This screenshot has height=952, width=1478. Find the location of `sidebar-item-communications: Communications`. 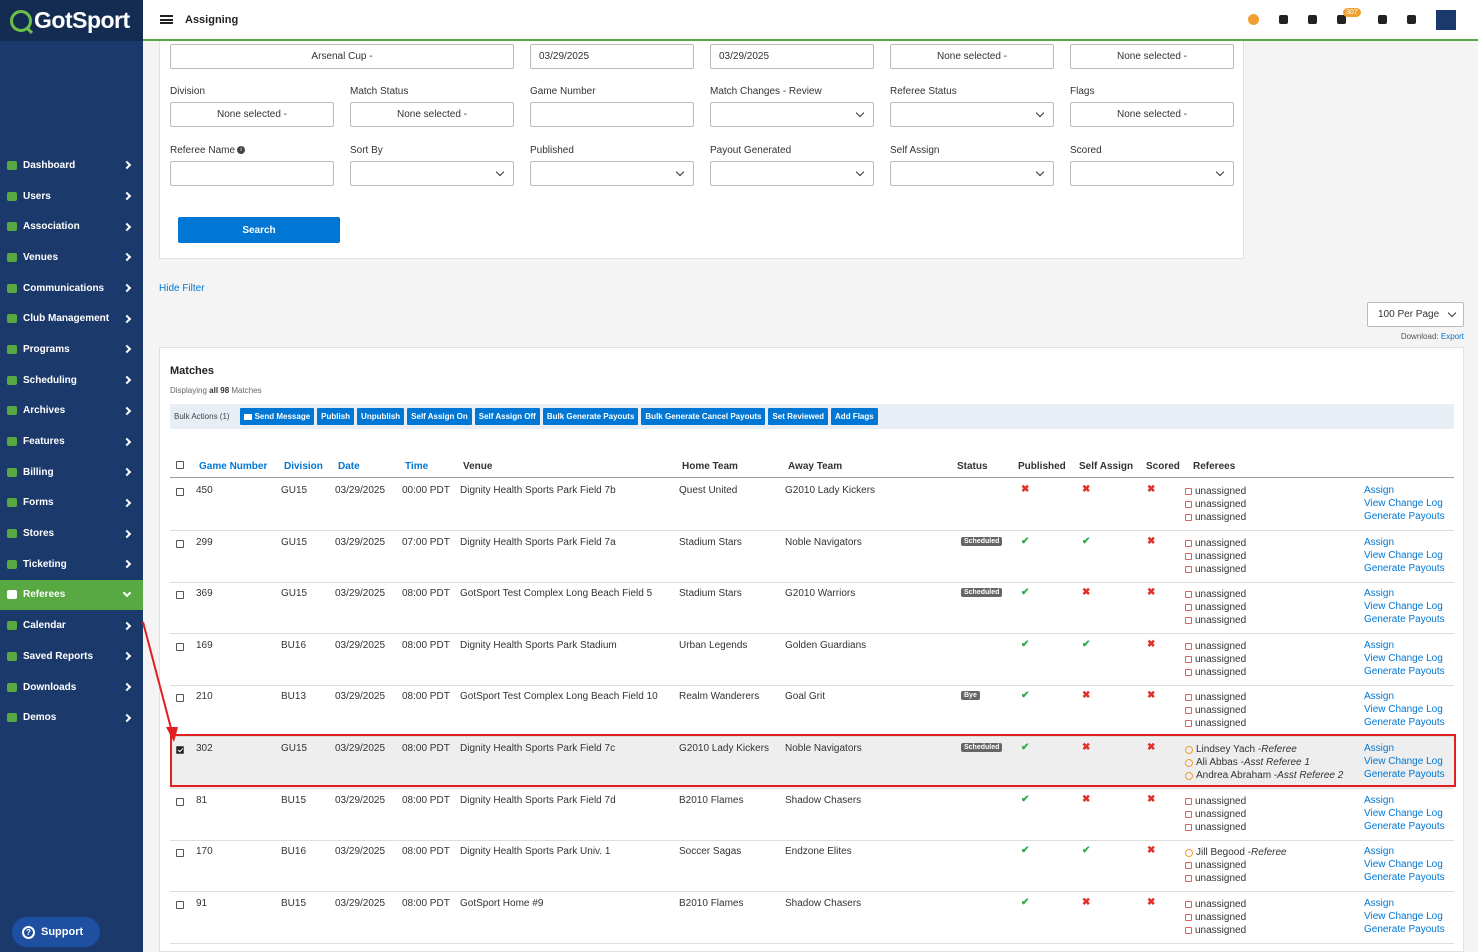

sidebar-item-communications: Communications is located at coordinates (71, 288).